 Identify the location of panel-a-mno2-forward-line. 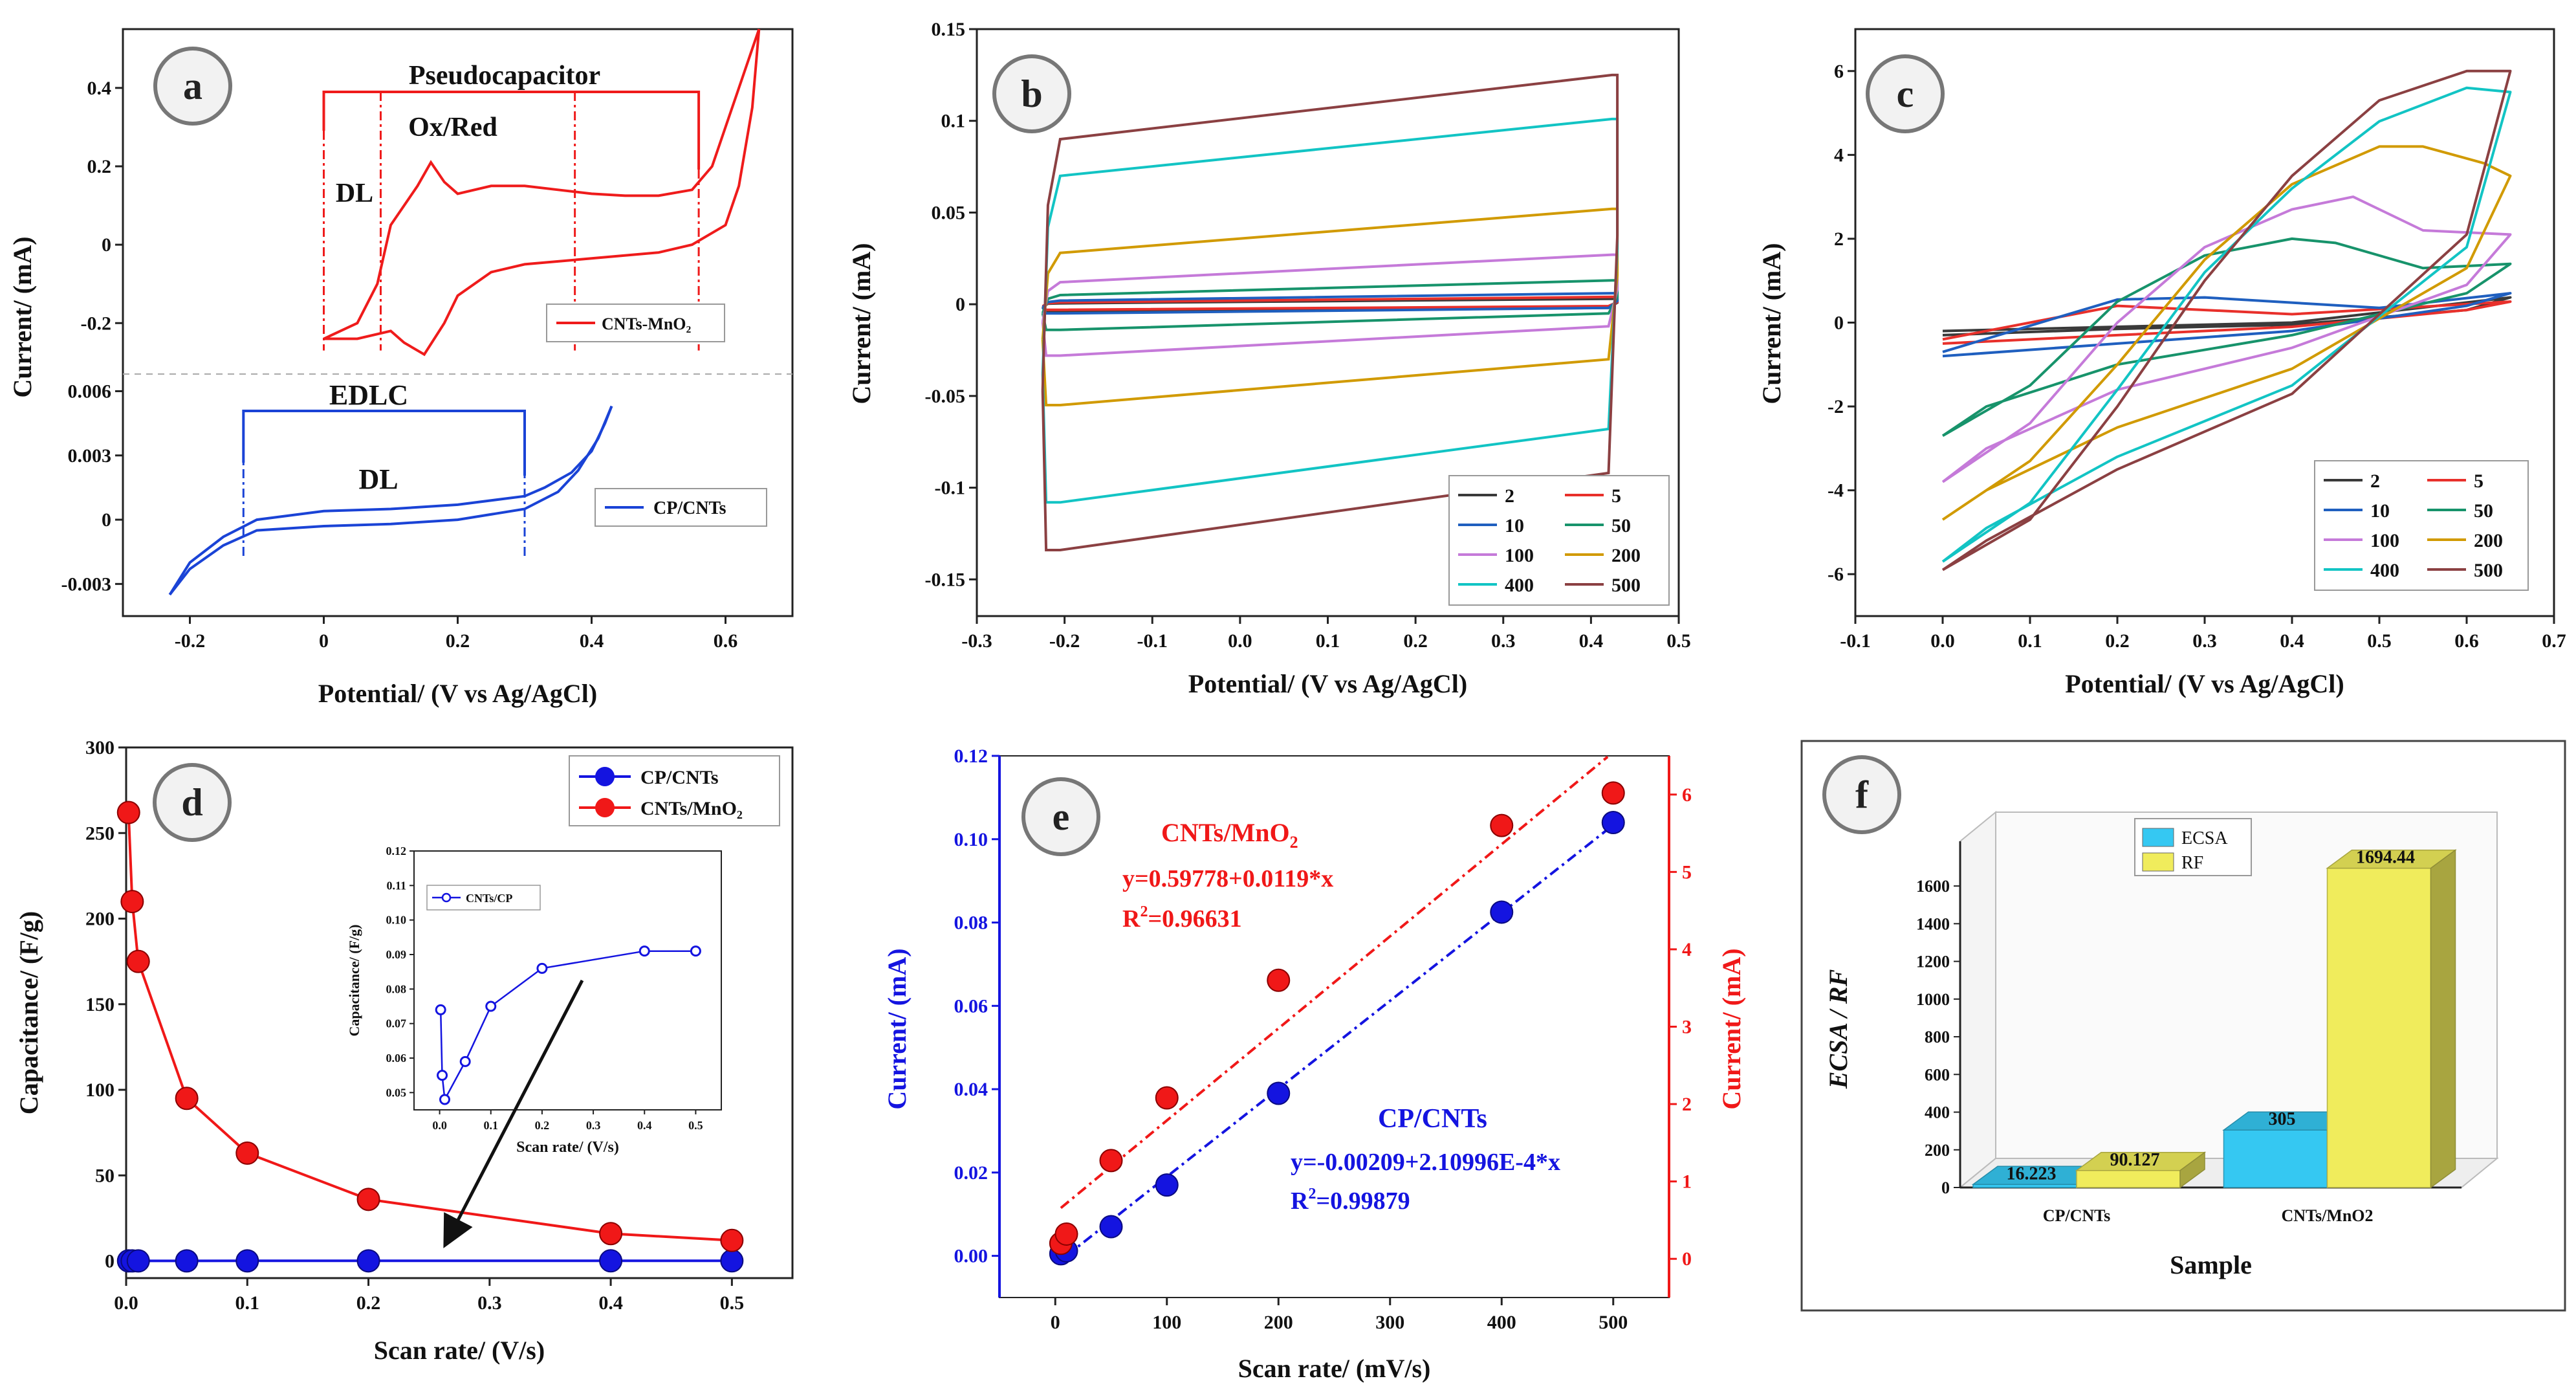
(542, 184).